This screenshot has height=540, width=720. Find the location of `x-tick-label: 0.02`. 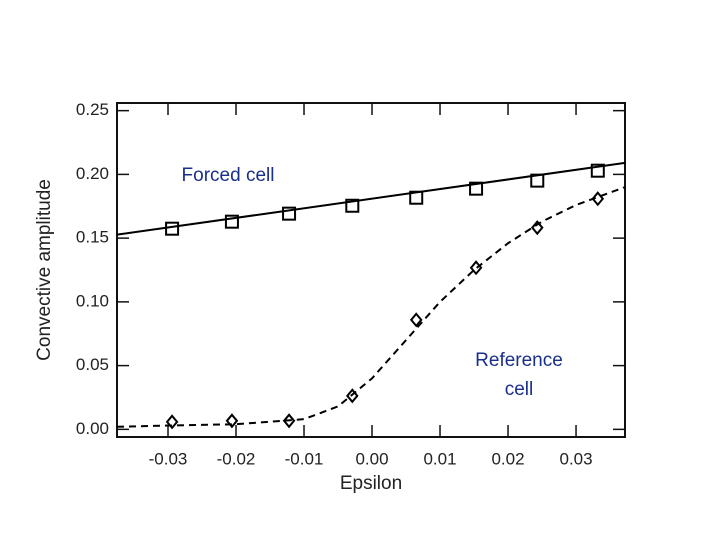

x-tick-label: 0.02 is located at coordinates (507, 458).